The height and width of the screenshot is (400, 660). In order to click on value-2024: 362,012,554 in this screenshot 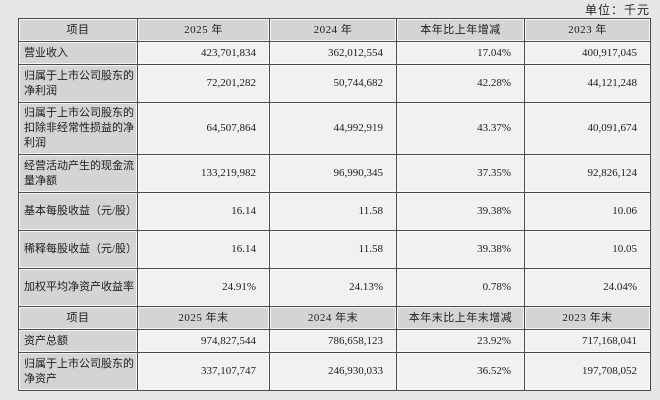, I will do `click(333, 53)`.